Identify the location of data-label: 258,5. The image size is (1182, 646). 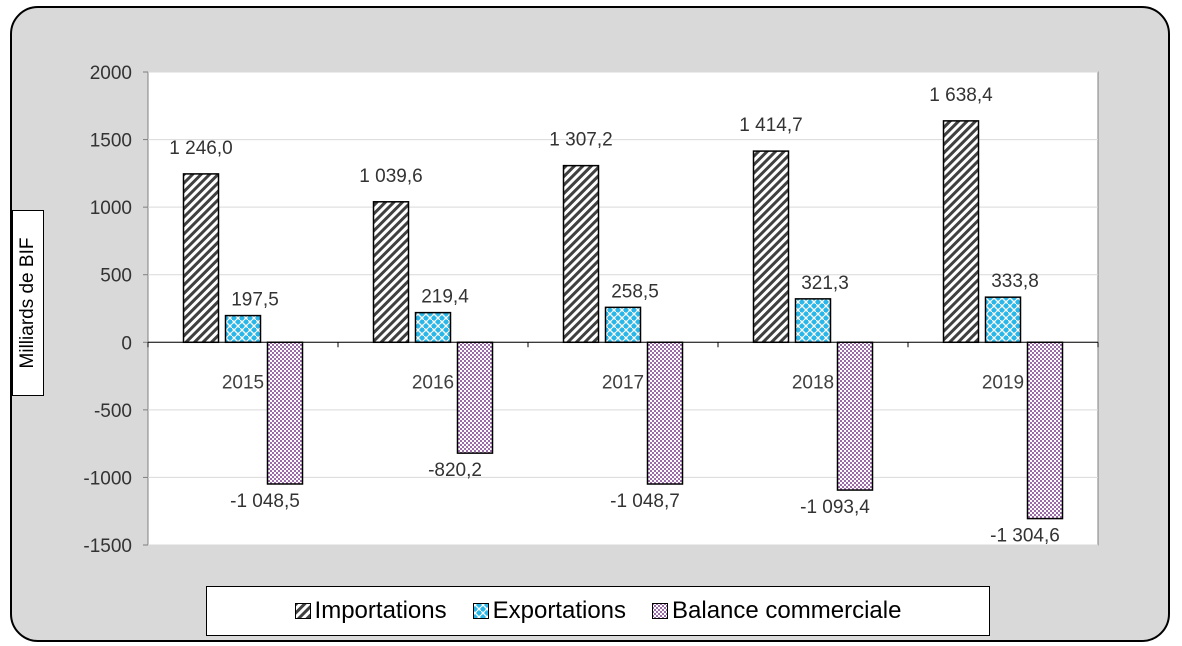
(635, 291).